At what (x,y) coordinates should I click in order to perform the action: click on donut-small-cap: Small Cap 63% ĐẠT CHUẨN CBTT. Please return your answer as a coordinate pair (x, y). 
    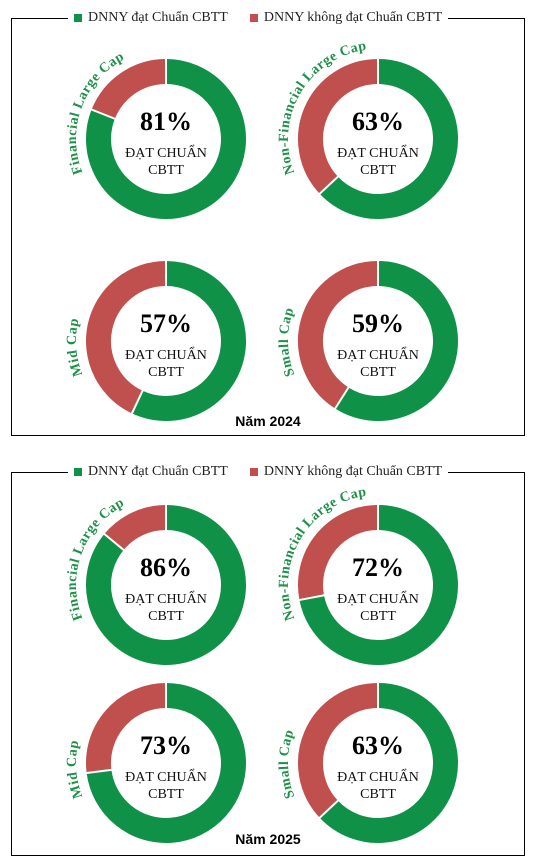
    Looking at the image, I should click on (372, 763).